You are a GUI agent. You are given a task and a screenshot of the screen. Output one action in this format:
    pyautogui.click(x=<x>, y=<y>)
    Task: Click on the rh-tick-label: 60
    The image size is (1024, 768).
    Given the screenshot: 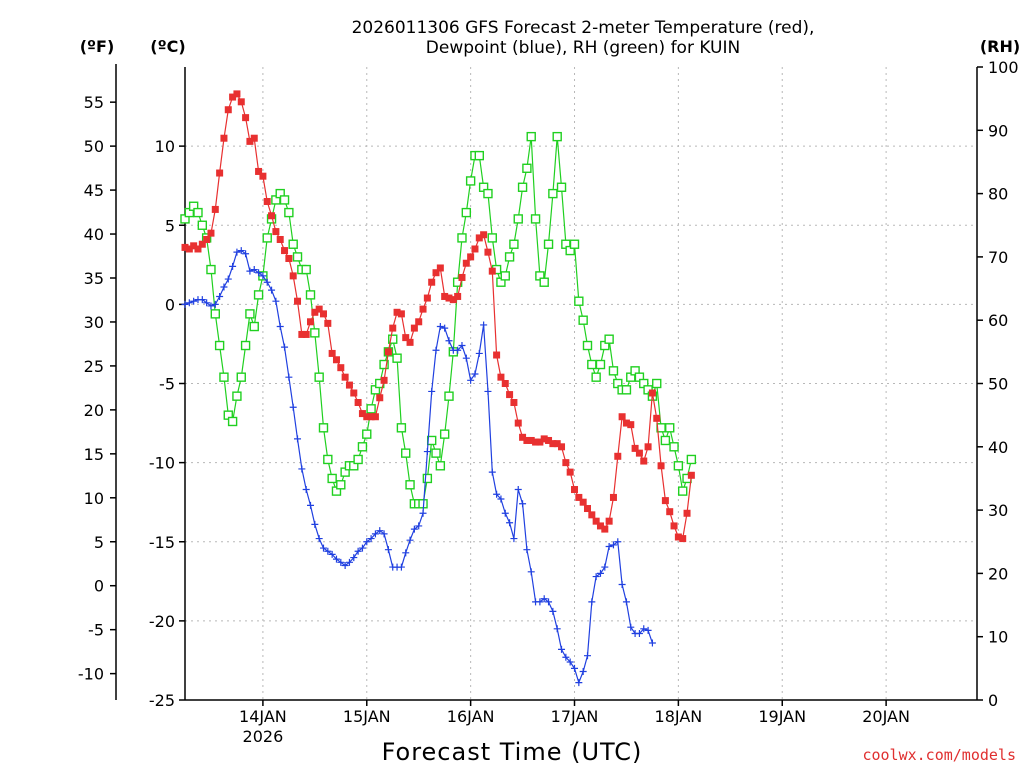 What is the action you would take?
    pyautogui.click(x=998, y=320)
    